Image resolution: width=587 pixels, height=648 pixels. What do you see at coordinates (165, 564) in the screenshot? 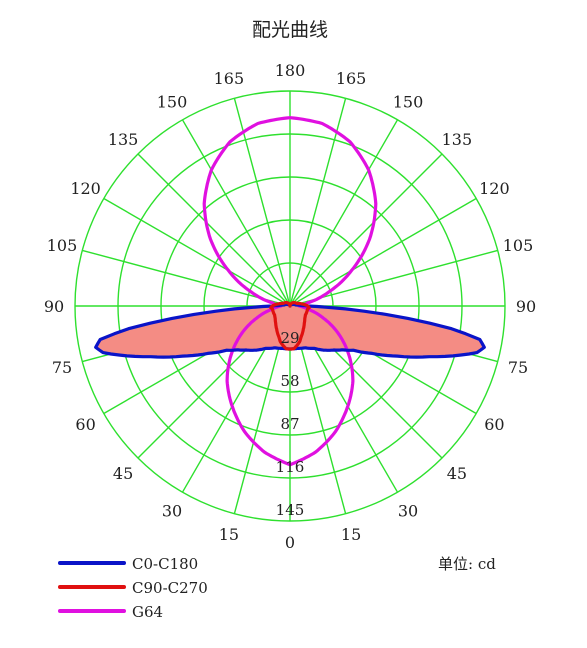
I see `legend-label: C0-C180` at bounding box center [165, 564].